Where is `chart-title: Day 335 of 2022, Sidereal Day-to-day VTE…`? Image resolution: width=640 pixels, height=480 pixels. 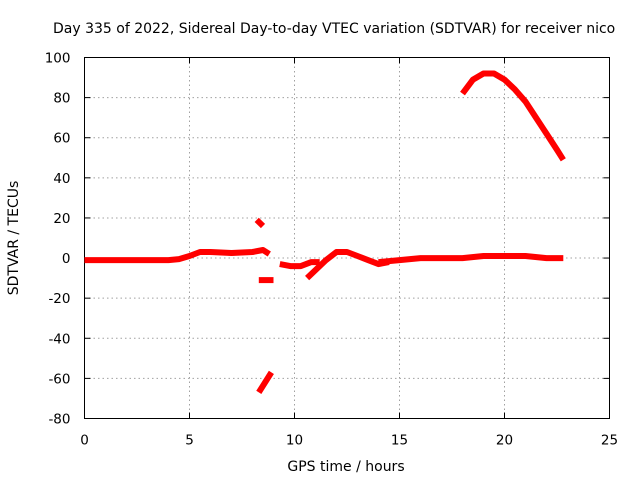 chart-title: Day 335 of 2022, Sidereal Day-to-day VTE… is located at coordinates (334, 29).